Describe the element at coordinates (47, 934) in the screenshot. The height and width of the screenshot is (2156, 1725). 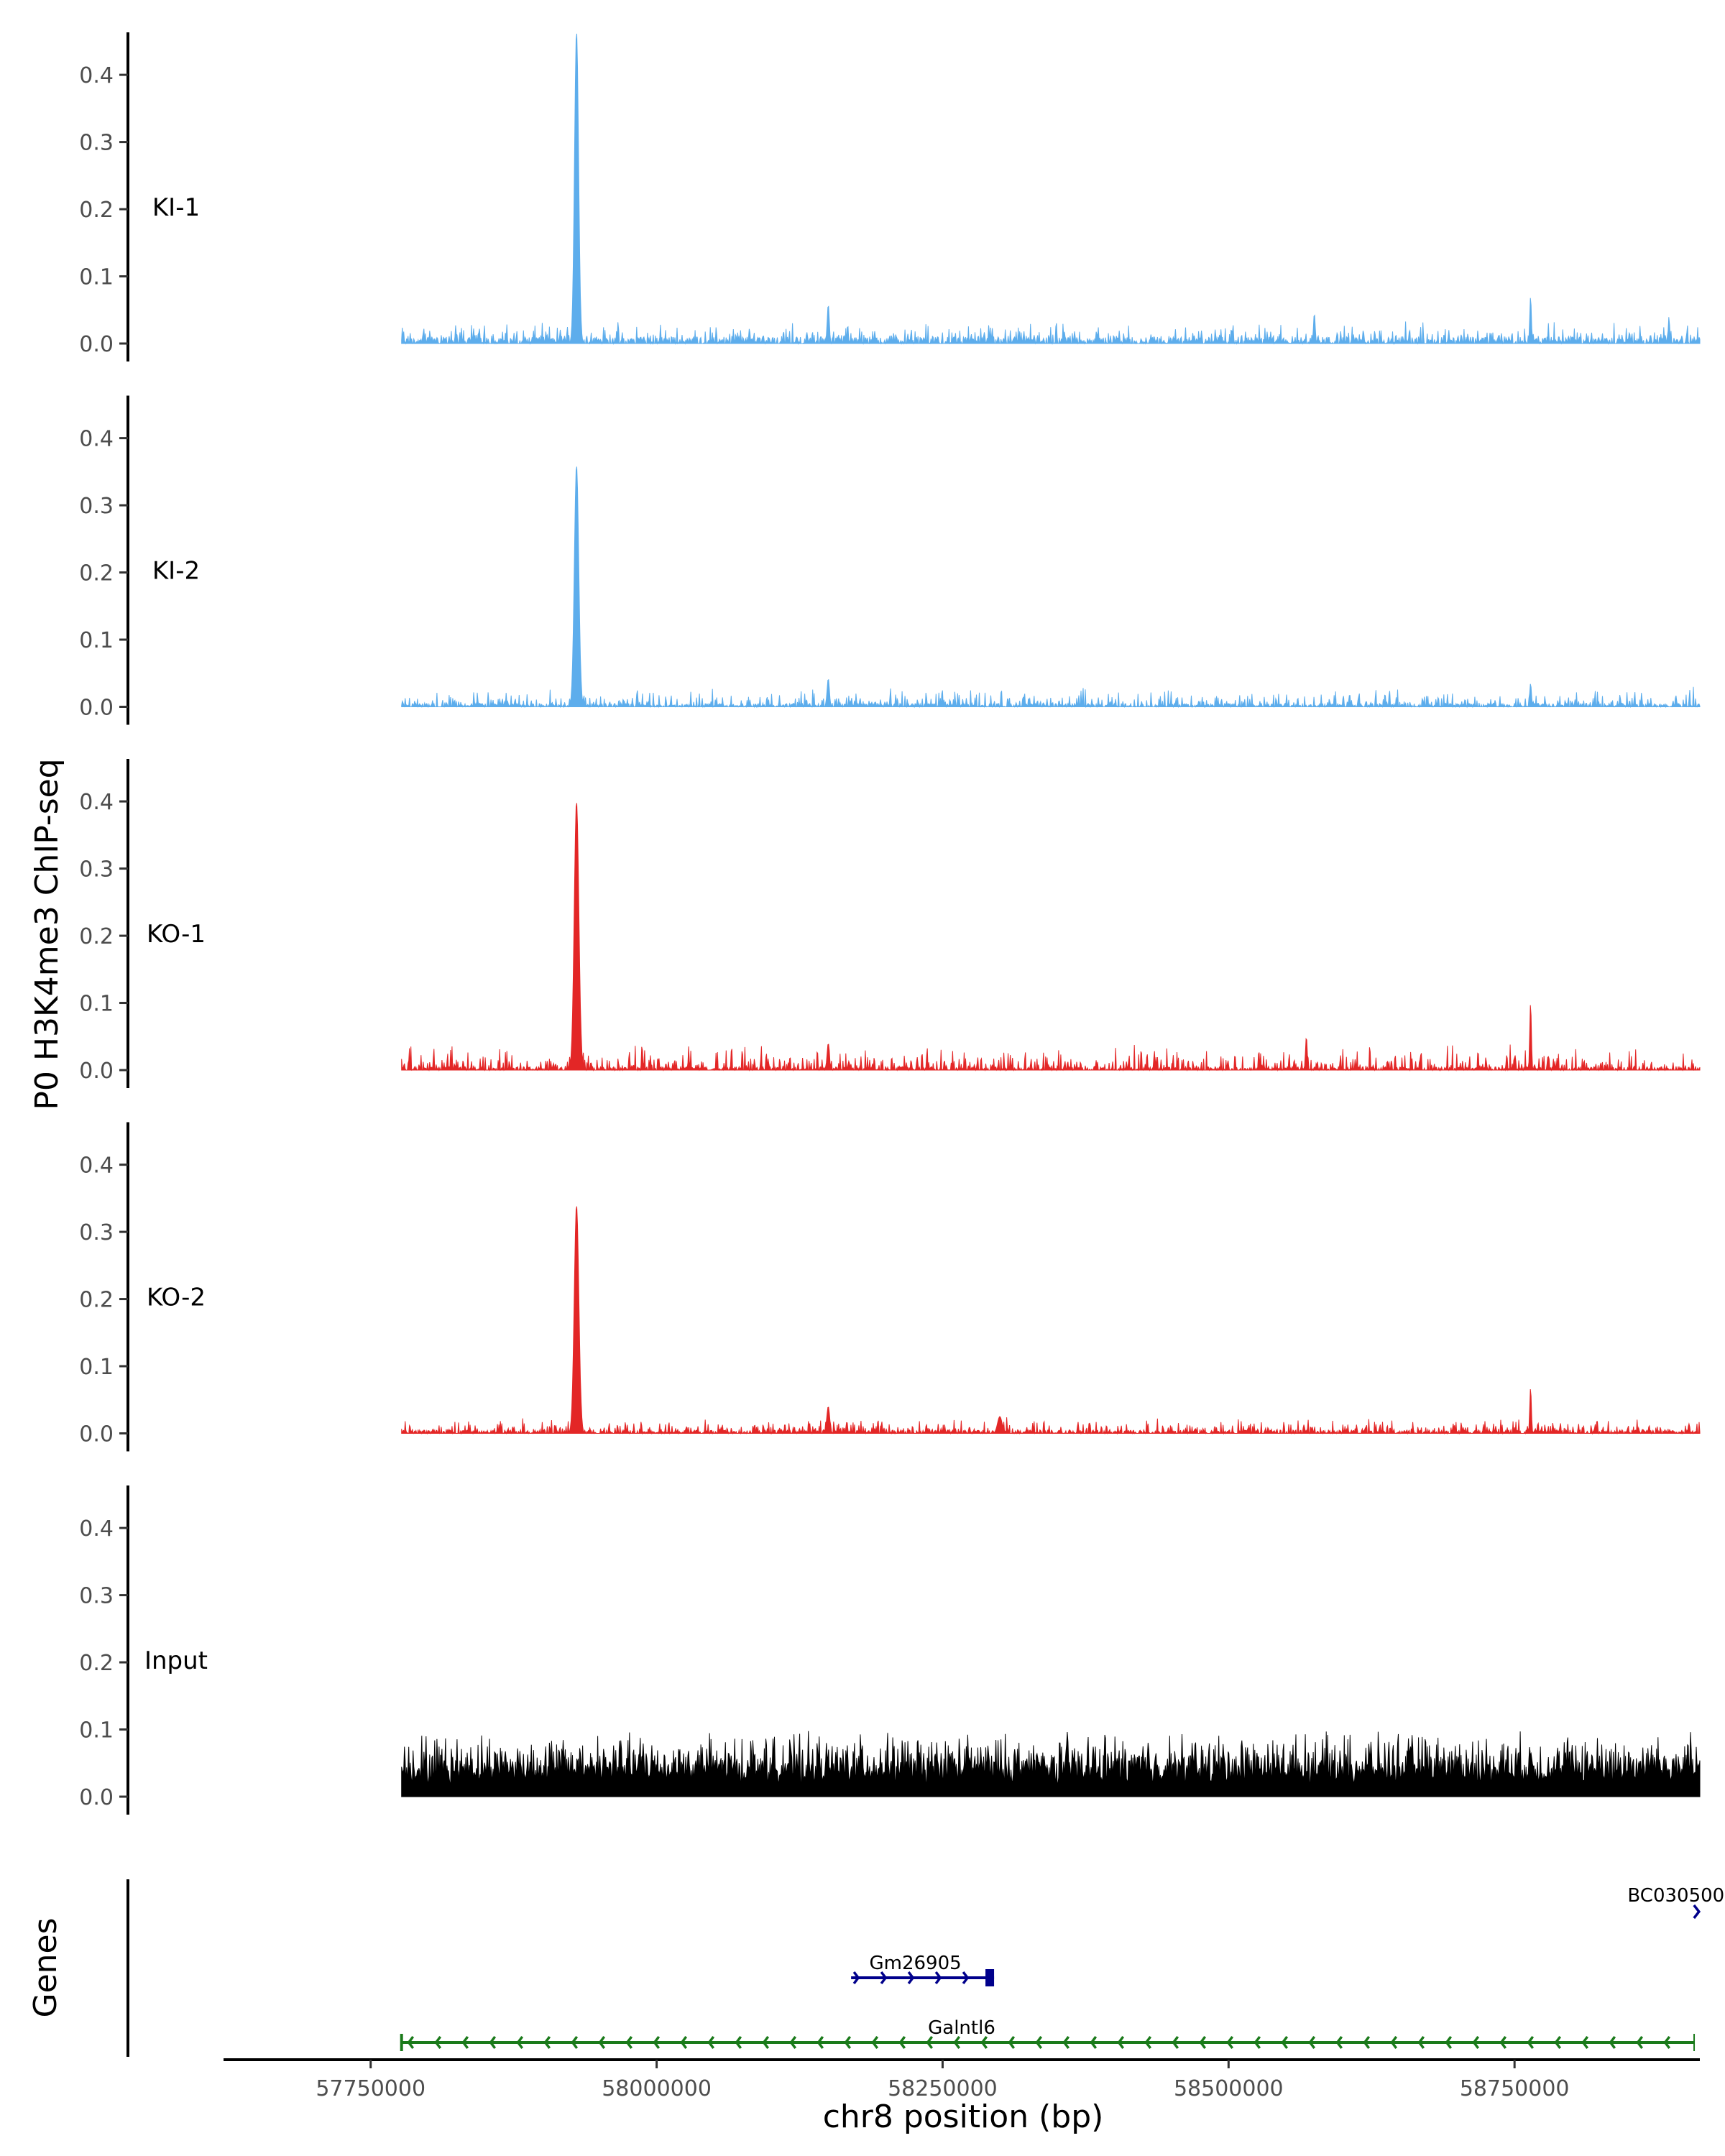
I see `y-axis-title: P0 H3K4me3 ChIP-seq` at that location.